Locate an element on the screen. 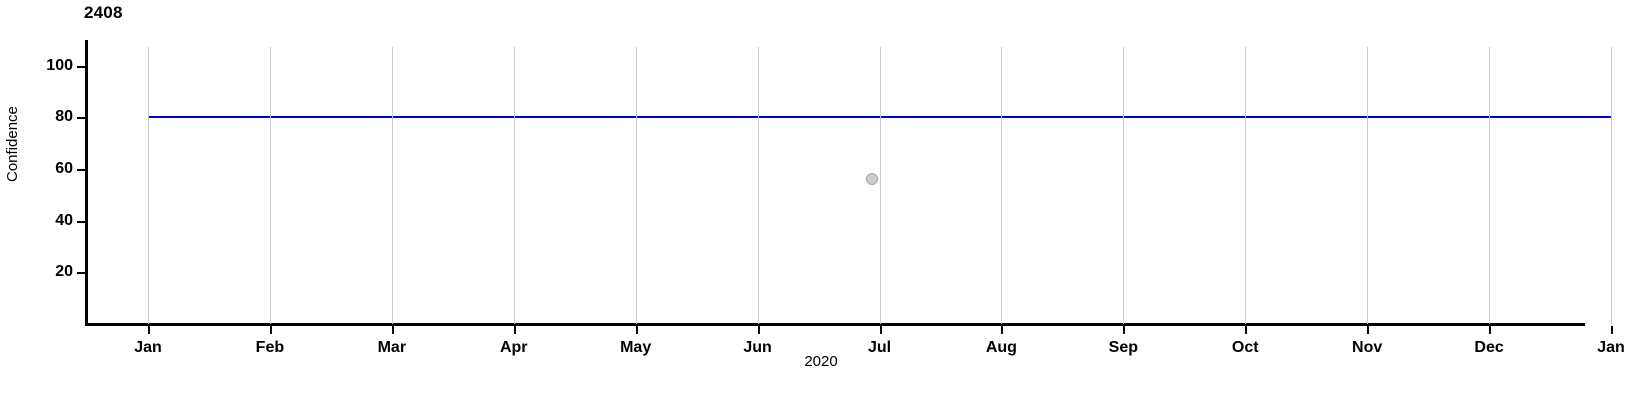 The width and height of the screenshot is (1650, 400). y-tick-label: 100 is located at coordinates (59, 65).